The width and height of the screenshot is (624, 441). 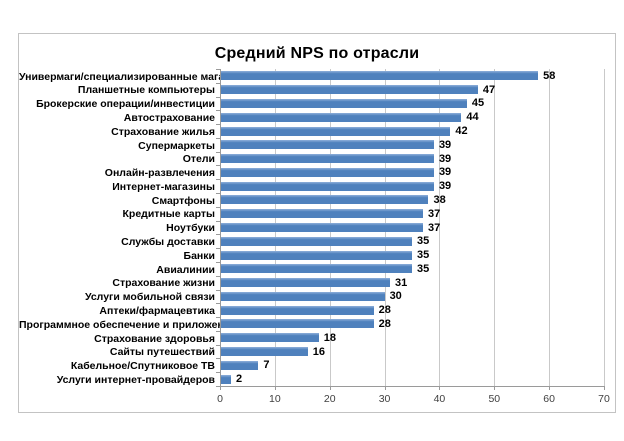 What do you see at coordinates (319, 351) in the screenshot?
I see `value-label-20: 16` at bounding box center [319, 351].